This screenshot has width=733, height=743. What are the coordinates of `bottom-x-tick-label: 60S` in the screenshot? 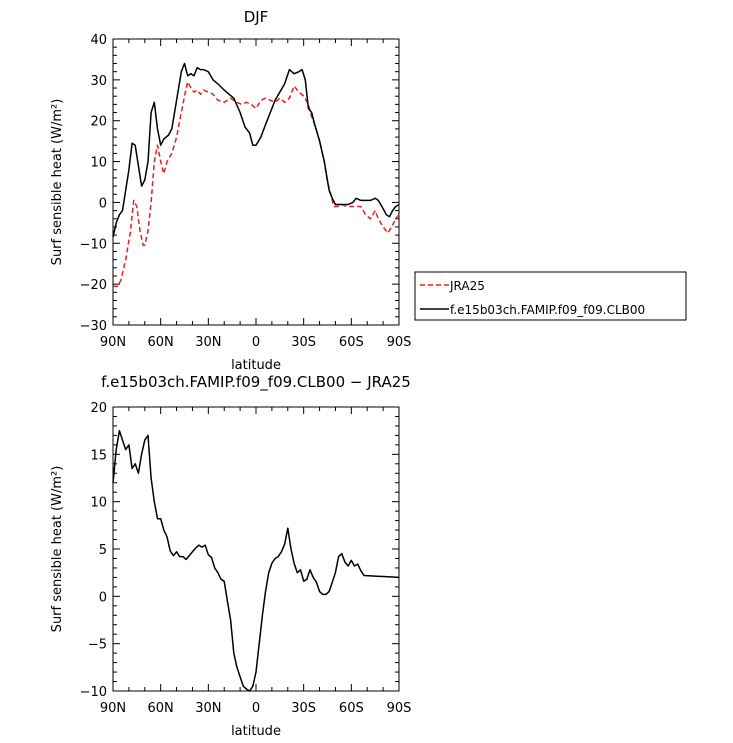 It's located at (351, 708).